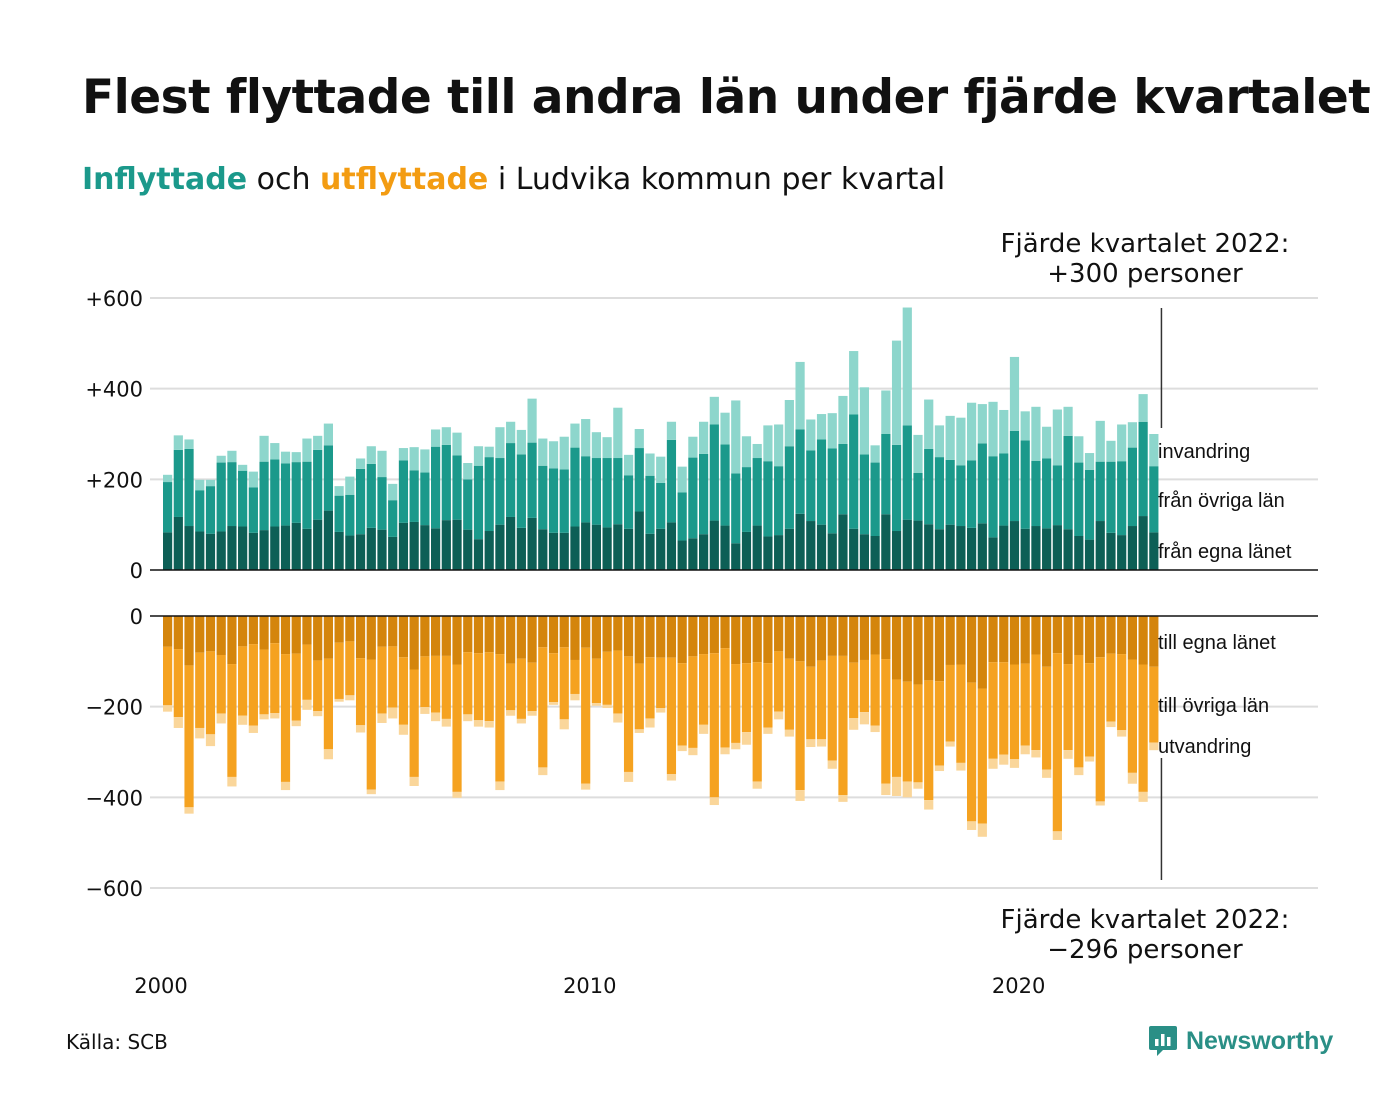 The height and width of the screenshot is (1120, 1400). Describe the element at coordinates (1217, 643) in the screenshot. I see `series-label-bottom: till egna länet` at that location.